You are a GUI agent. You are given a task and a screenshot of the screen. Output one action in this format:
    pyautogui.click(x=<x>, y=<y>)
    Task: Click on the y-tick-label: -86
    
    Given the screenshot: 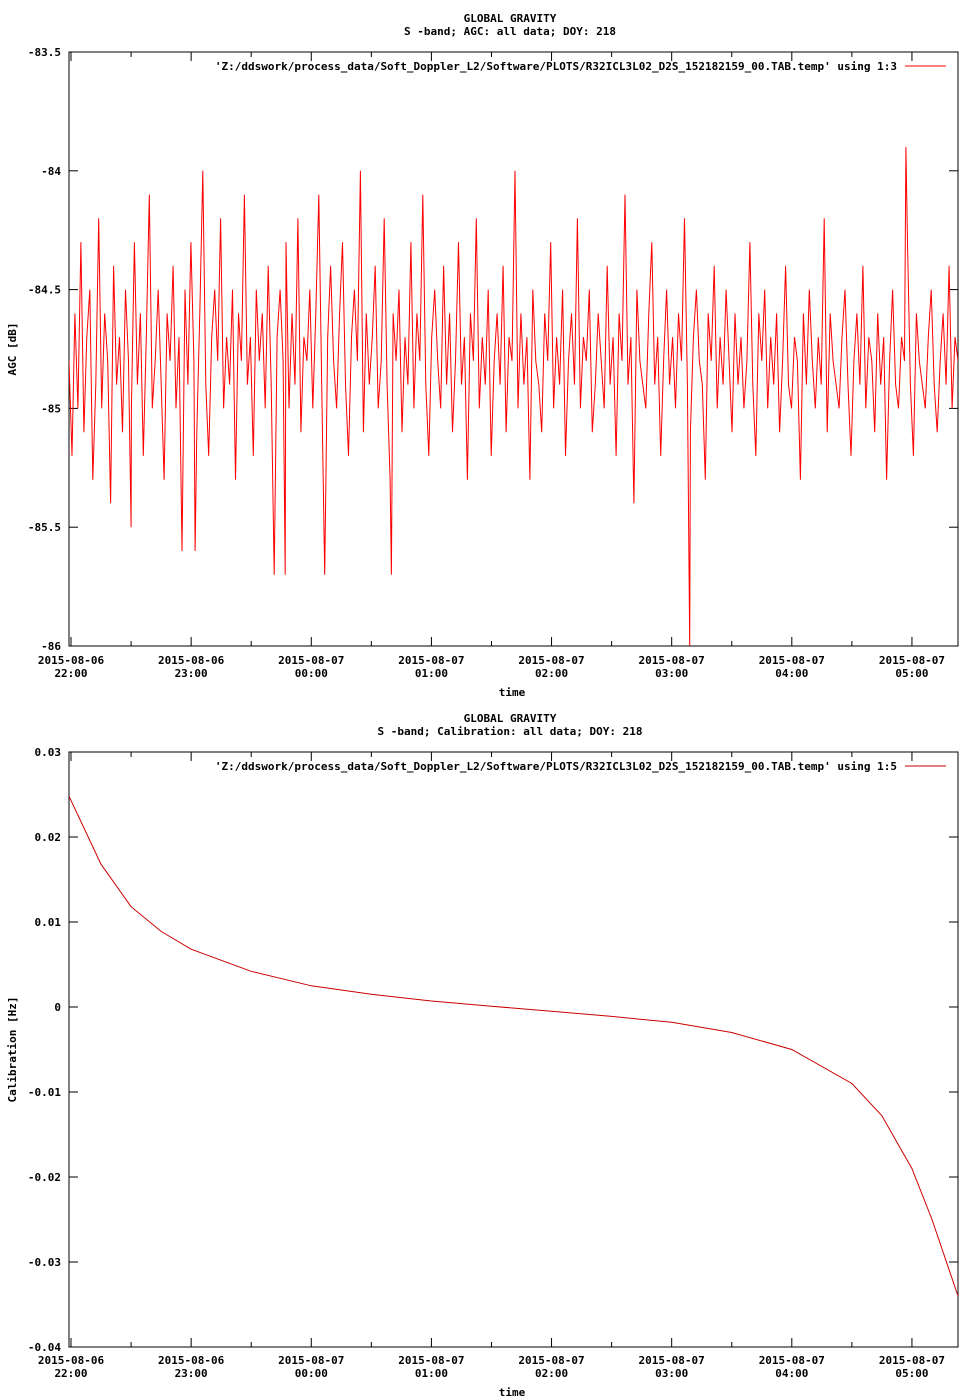 What is the action you would take?
    pyautogui.click(x=51, y=646)
    